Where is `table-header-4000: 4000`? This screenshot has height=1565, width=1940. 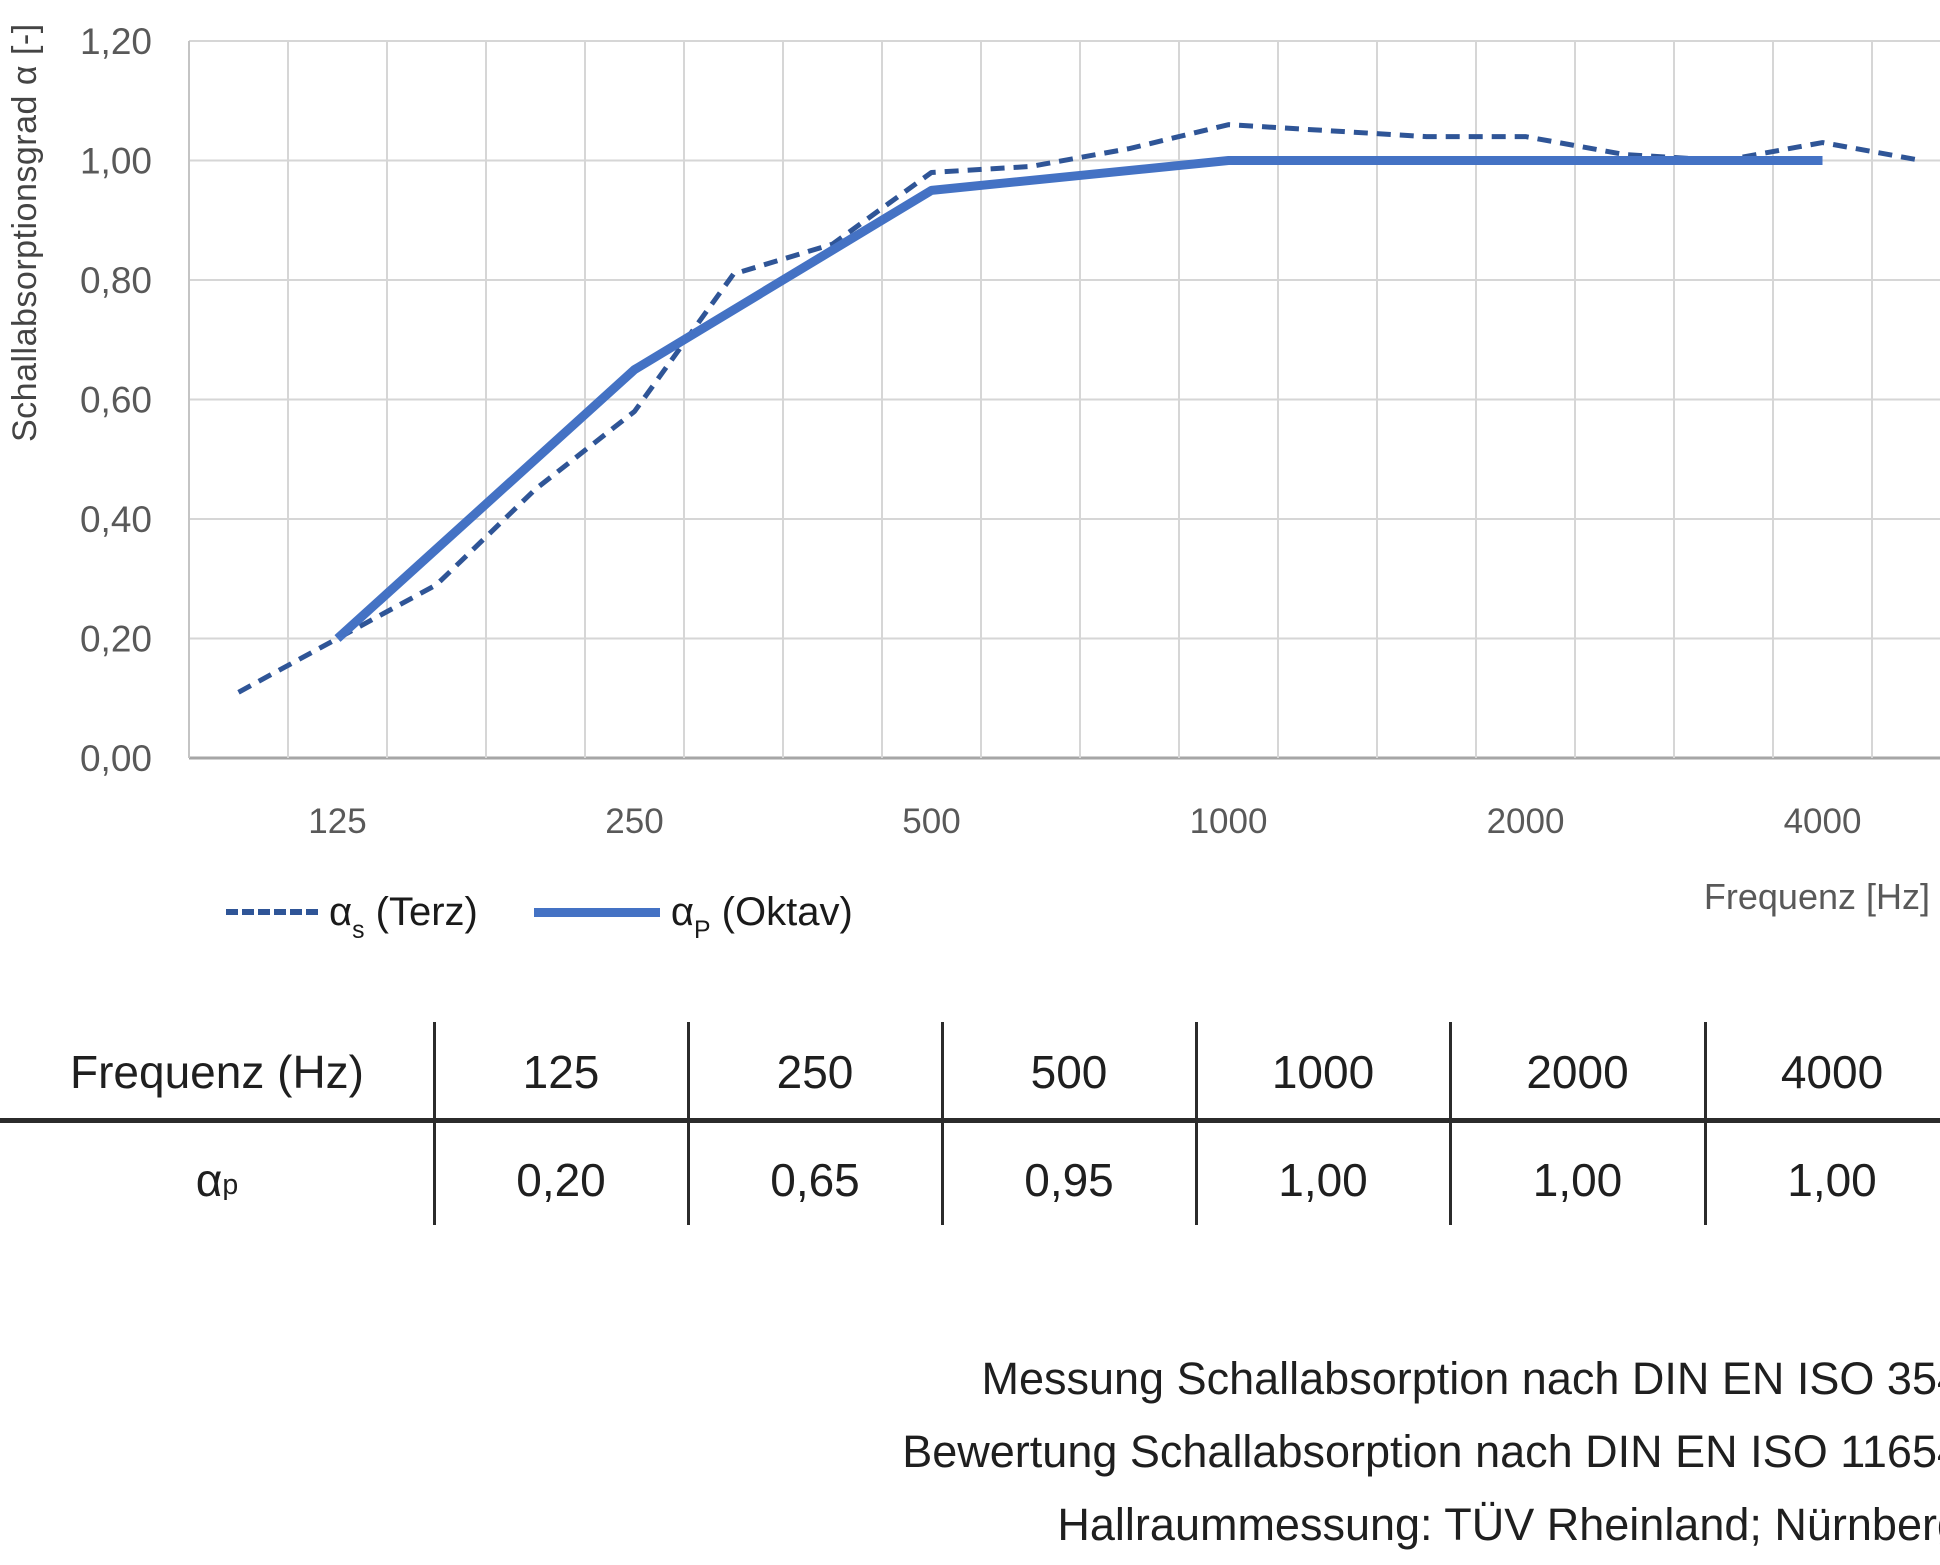 table-header-4000: 4000 is located at coordinates (1832, 1072).